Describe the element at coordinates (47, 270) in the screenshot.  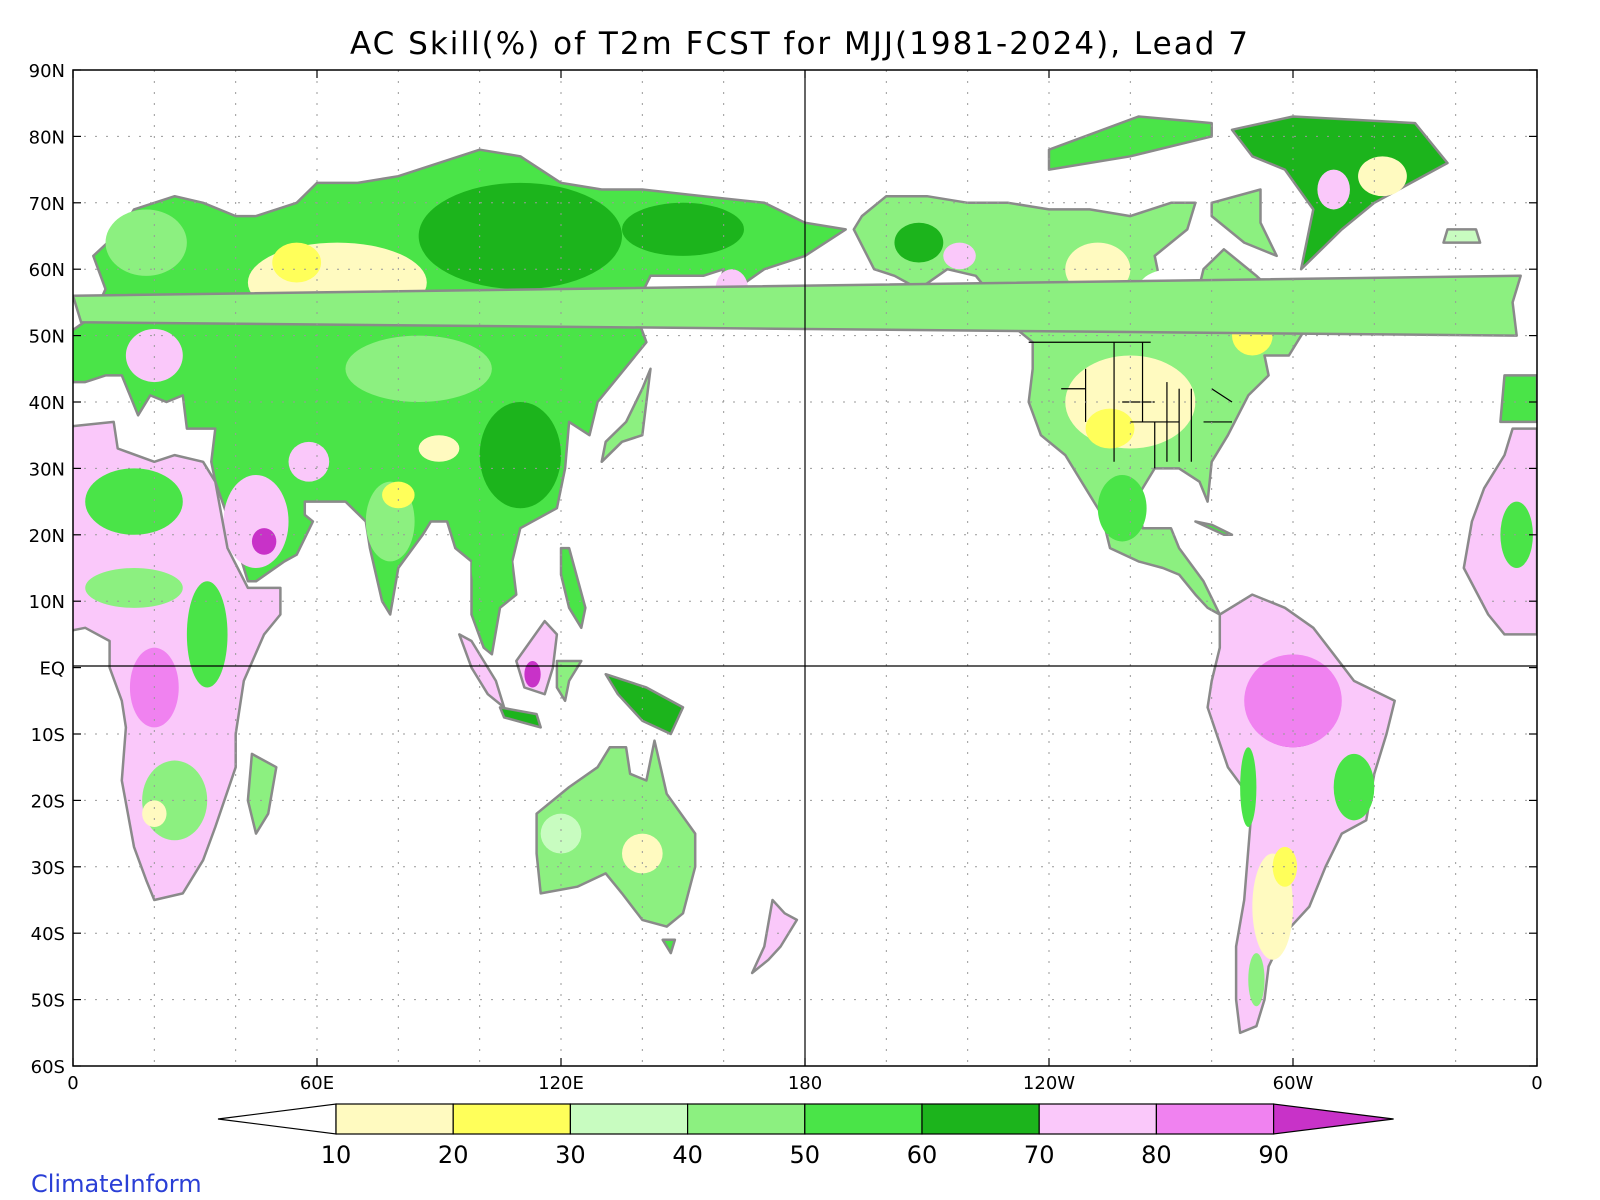
I see `lat-tick-label: 60N` at that location.